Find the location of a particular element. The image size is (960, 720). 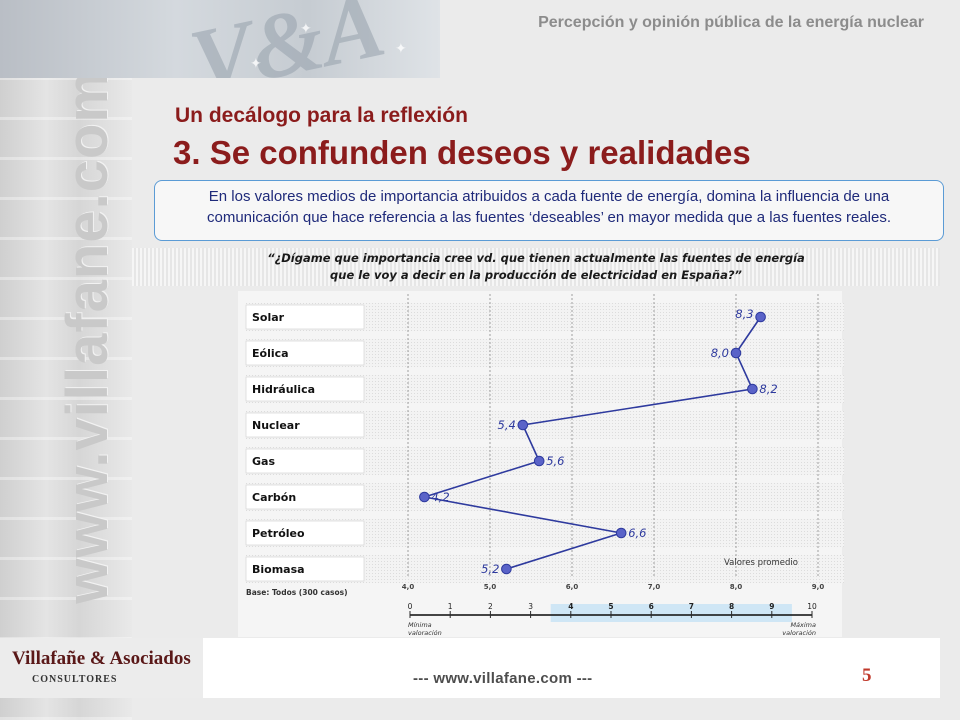

category-label: Carbón is located at coordinates (274, 497).